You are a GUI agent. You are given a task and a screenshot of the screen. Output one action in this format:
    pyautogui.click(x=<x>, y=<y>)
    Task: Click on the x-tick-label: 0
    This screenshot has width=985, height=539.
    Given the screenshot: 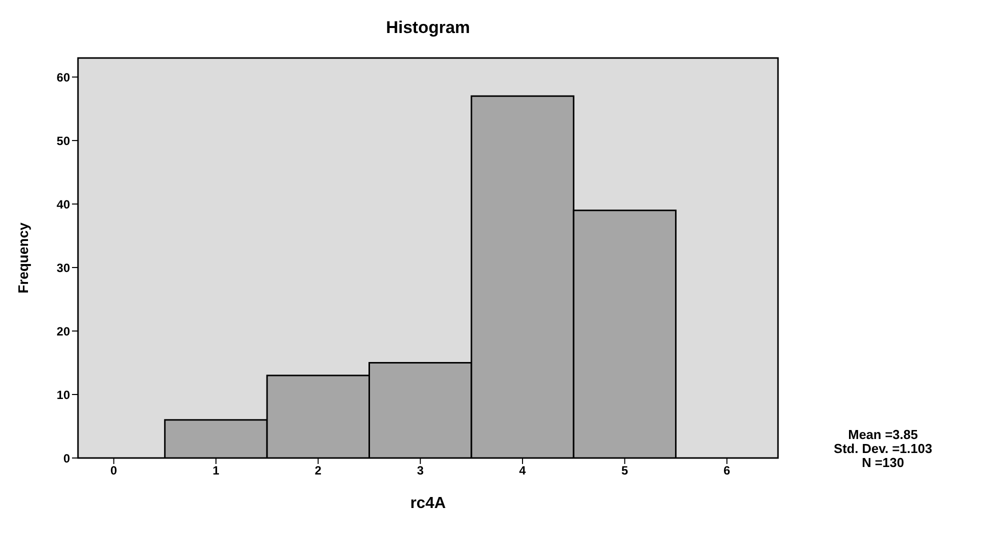 What is the action you would take?
    pyautogui.click(x=114, y=471)
    